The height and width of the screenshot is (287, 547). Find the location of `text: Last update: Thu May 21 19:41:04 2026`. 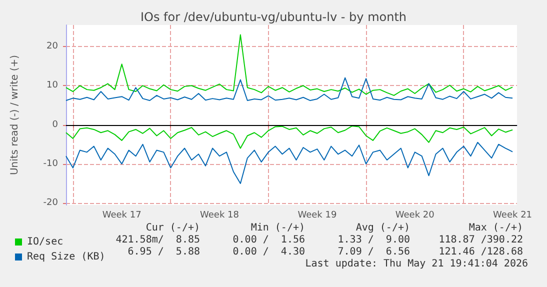

text: Last update: Thu May 21 19:41:04 2026 is located at coordinates (416, 264).